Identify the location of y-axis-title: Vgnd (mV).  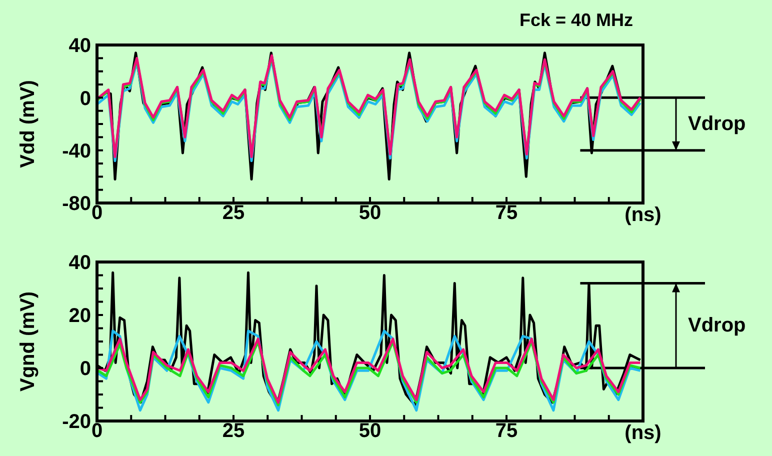
(28, 342).